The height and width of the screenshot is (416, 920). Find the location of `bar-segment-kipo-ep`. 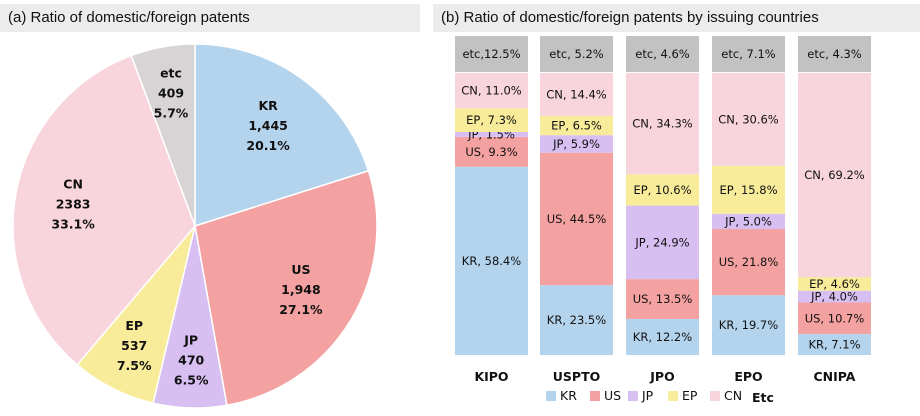

bar-segment-kipo-ep is located at coordinates (491, 120).